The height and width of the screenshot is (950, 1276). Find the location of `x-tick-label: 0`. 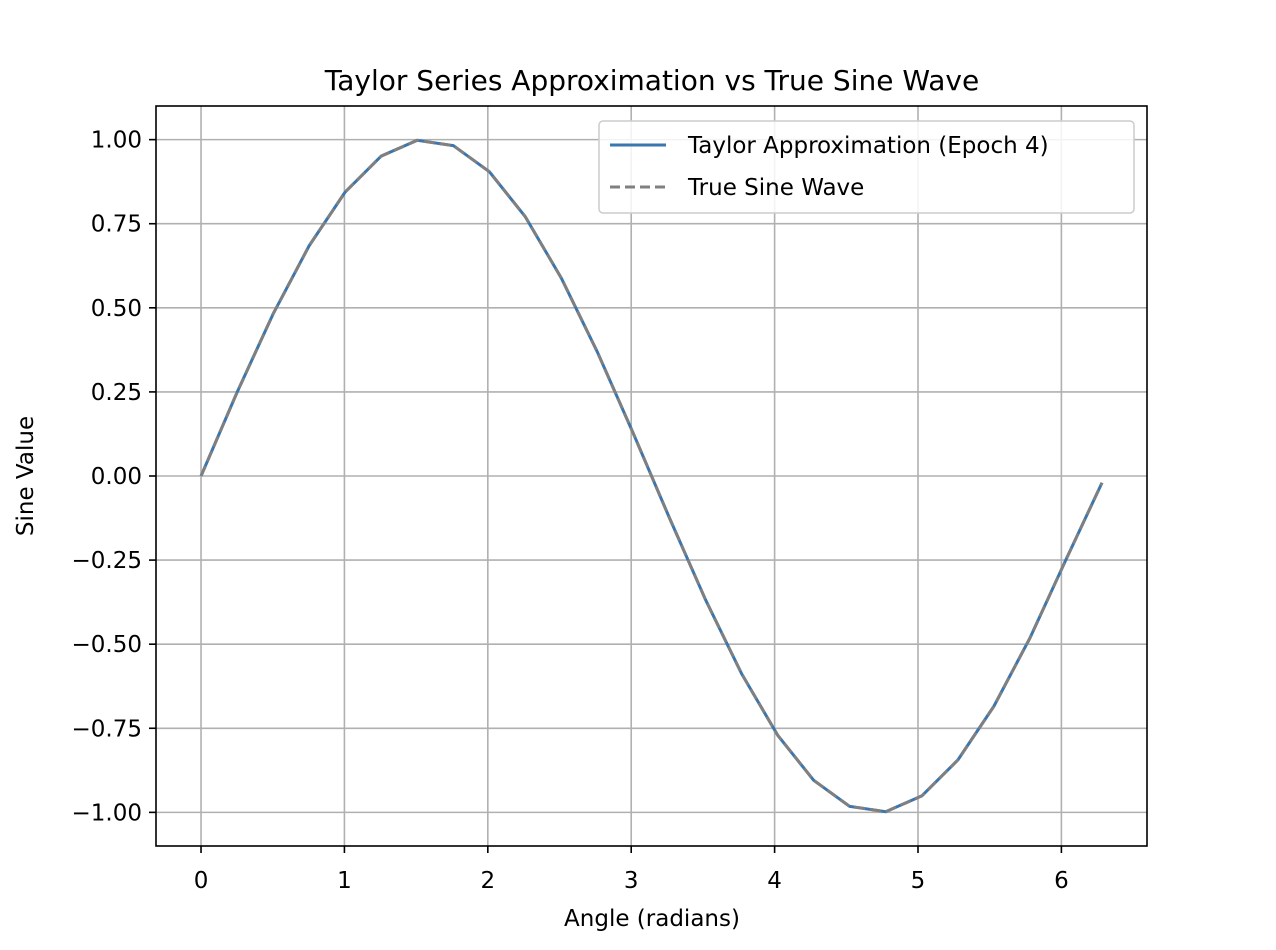

x-tick-label: 0 is located at coordinates (201, 881).